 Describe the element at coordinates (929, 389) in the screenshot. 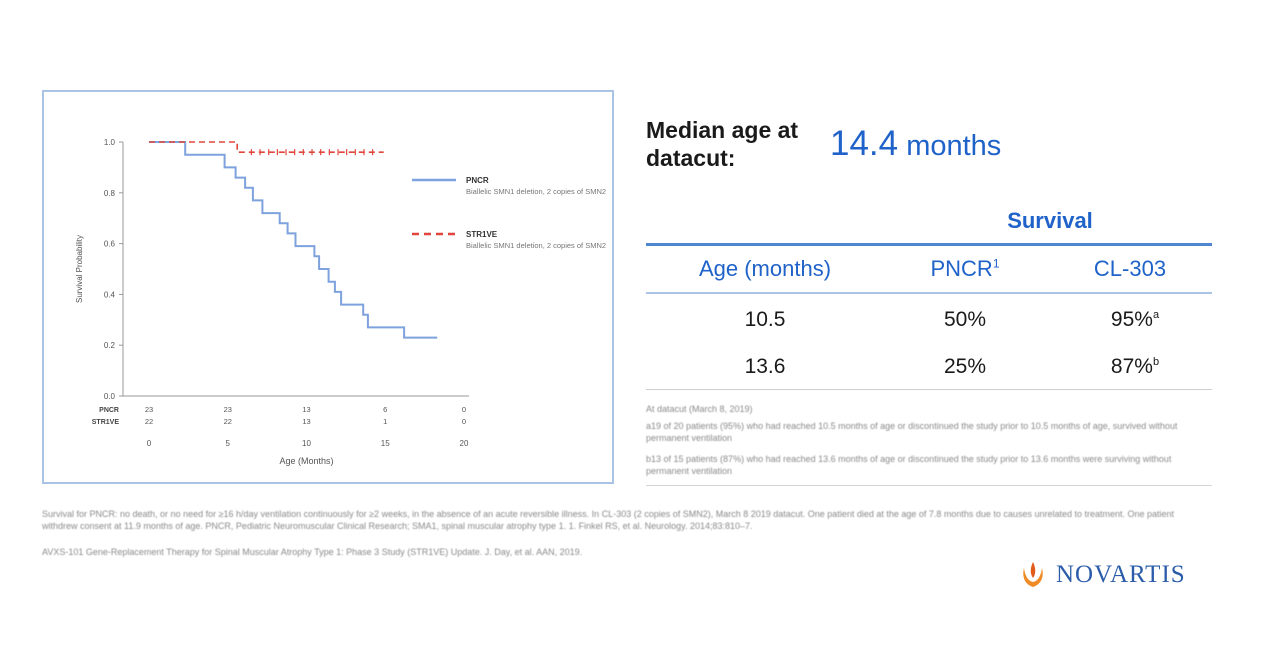

I see `table-bottom-rule` at that location.